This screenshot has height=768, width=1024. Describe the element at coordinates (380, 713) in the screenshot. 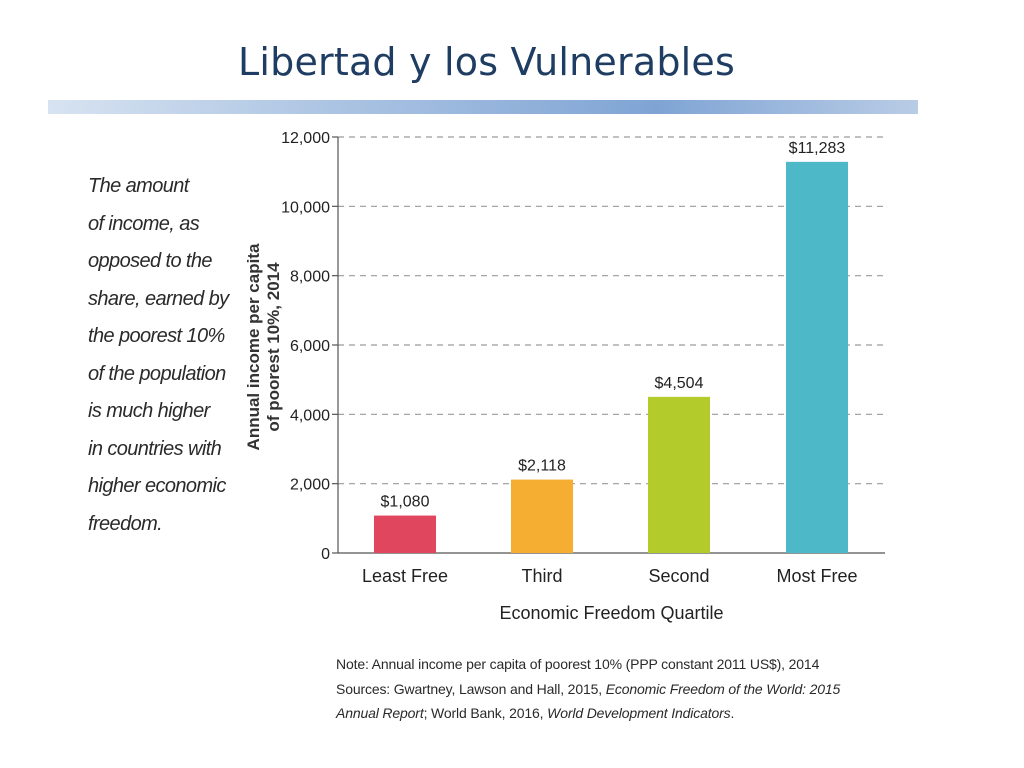

I see `sources-title-1-cont: Annual Report` at that location.